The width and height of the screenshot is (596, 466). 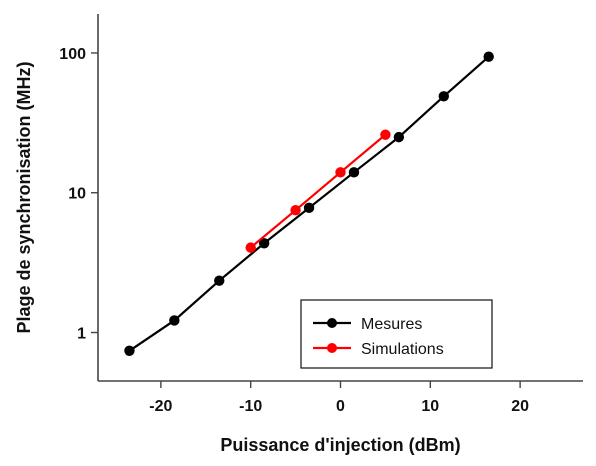 What do you see at coordinates (332, 348) in the screenshot?
I see `legend-marker-simulations` at bounding box center [332, 348].